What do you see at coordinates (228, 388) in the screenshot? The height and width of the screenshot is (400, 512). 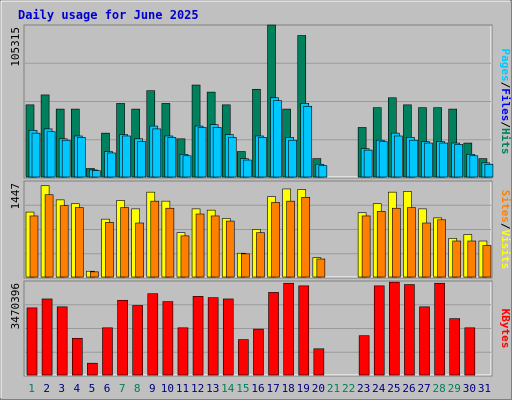 I see `x-tick-label-14: 14` at bounding box center [228, 388].